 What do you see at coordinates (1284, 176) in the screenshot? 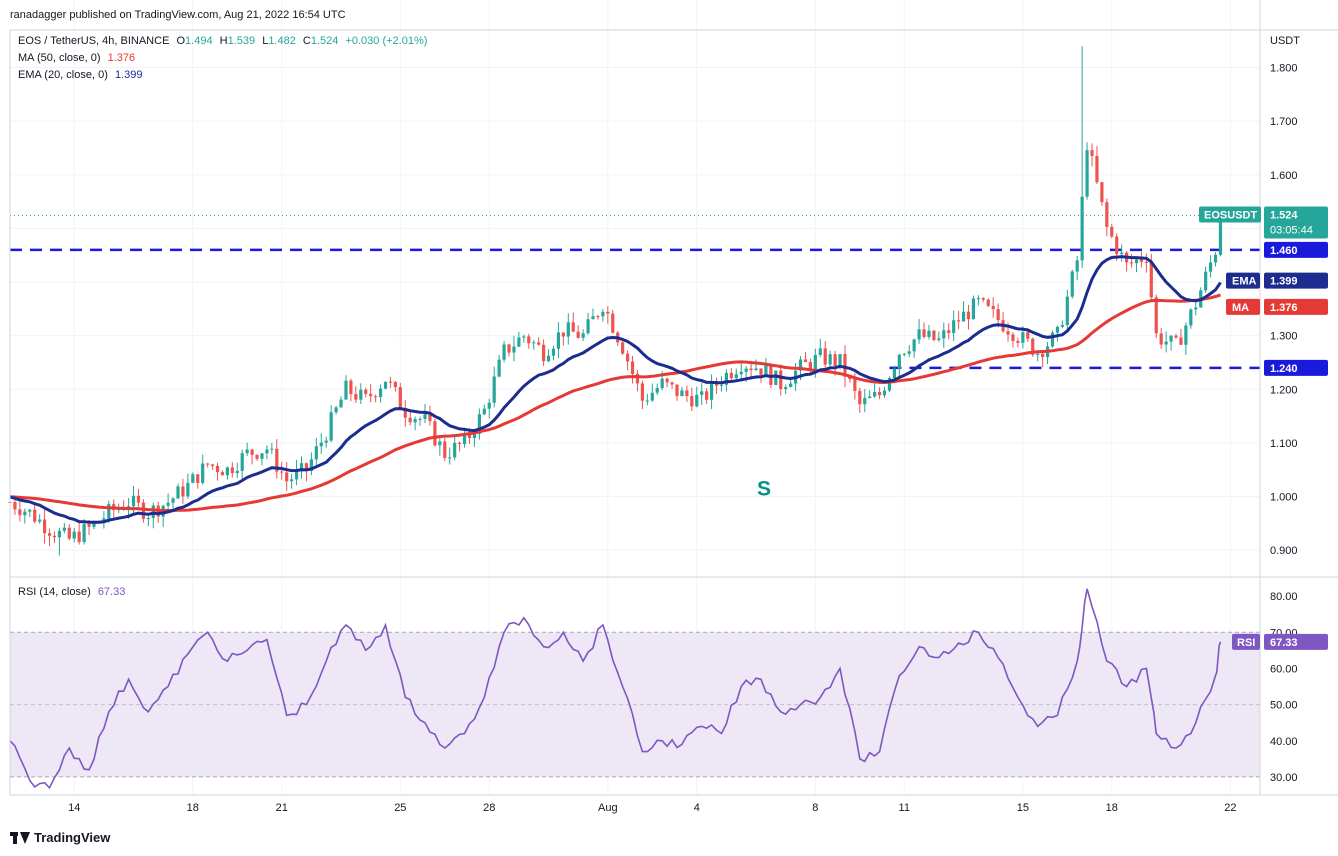
I see `price-tick-label: 1.600` at bounding box center [1284, 176].